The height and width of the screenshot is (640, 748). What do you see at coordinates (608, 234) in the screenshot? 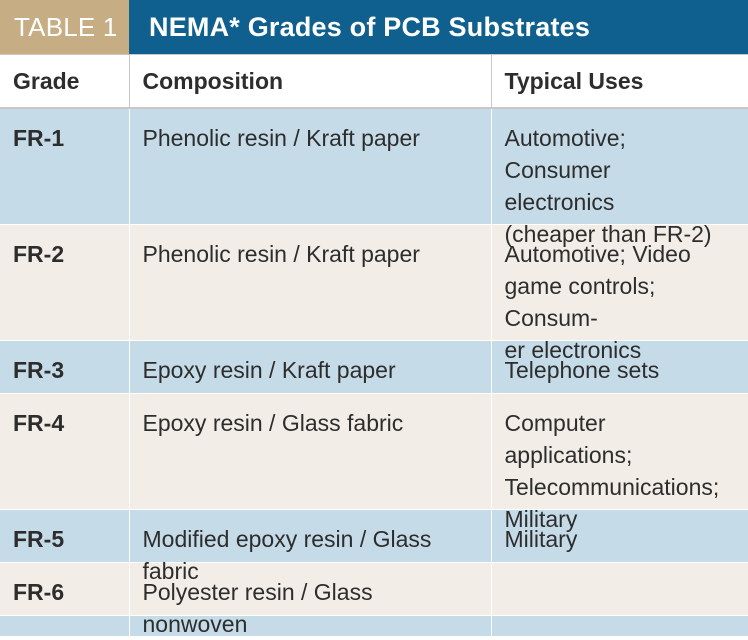
I see `typical-uses-line: (cheaper than FR-2)` at bounding box center [608, 234].